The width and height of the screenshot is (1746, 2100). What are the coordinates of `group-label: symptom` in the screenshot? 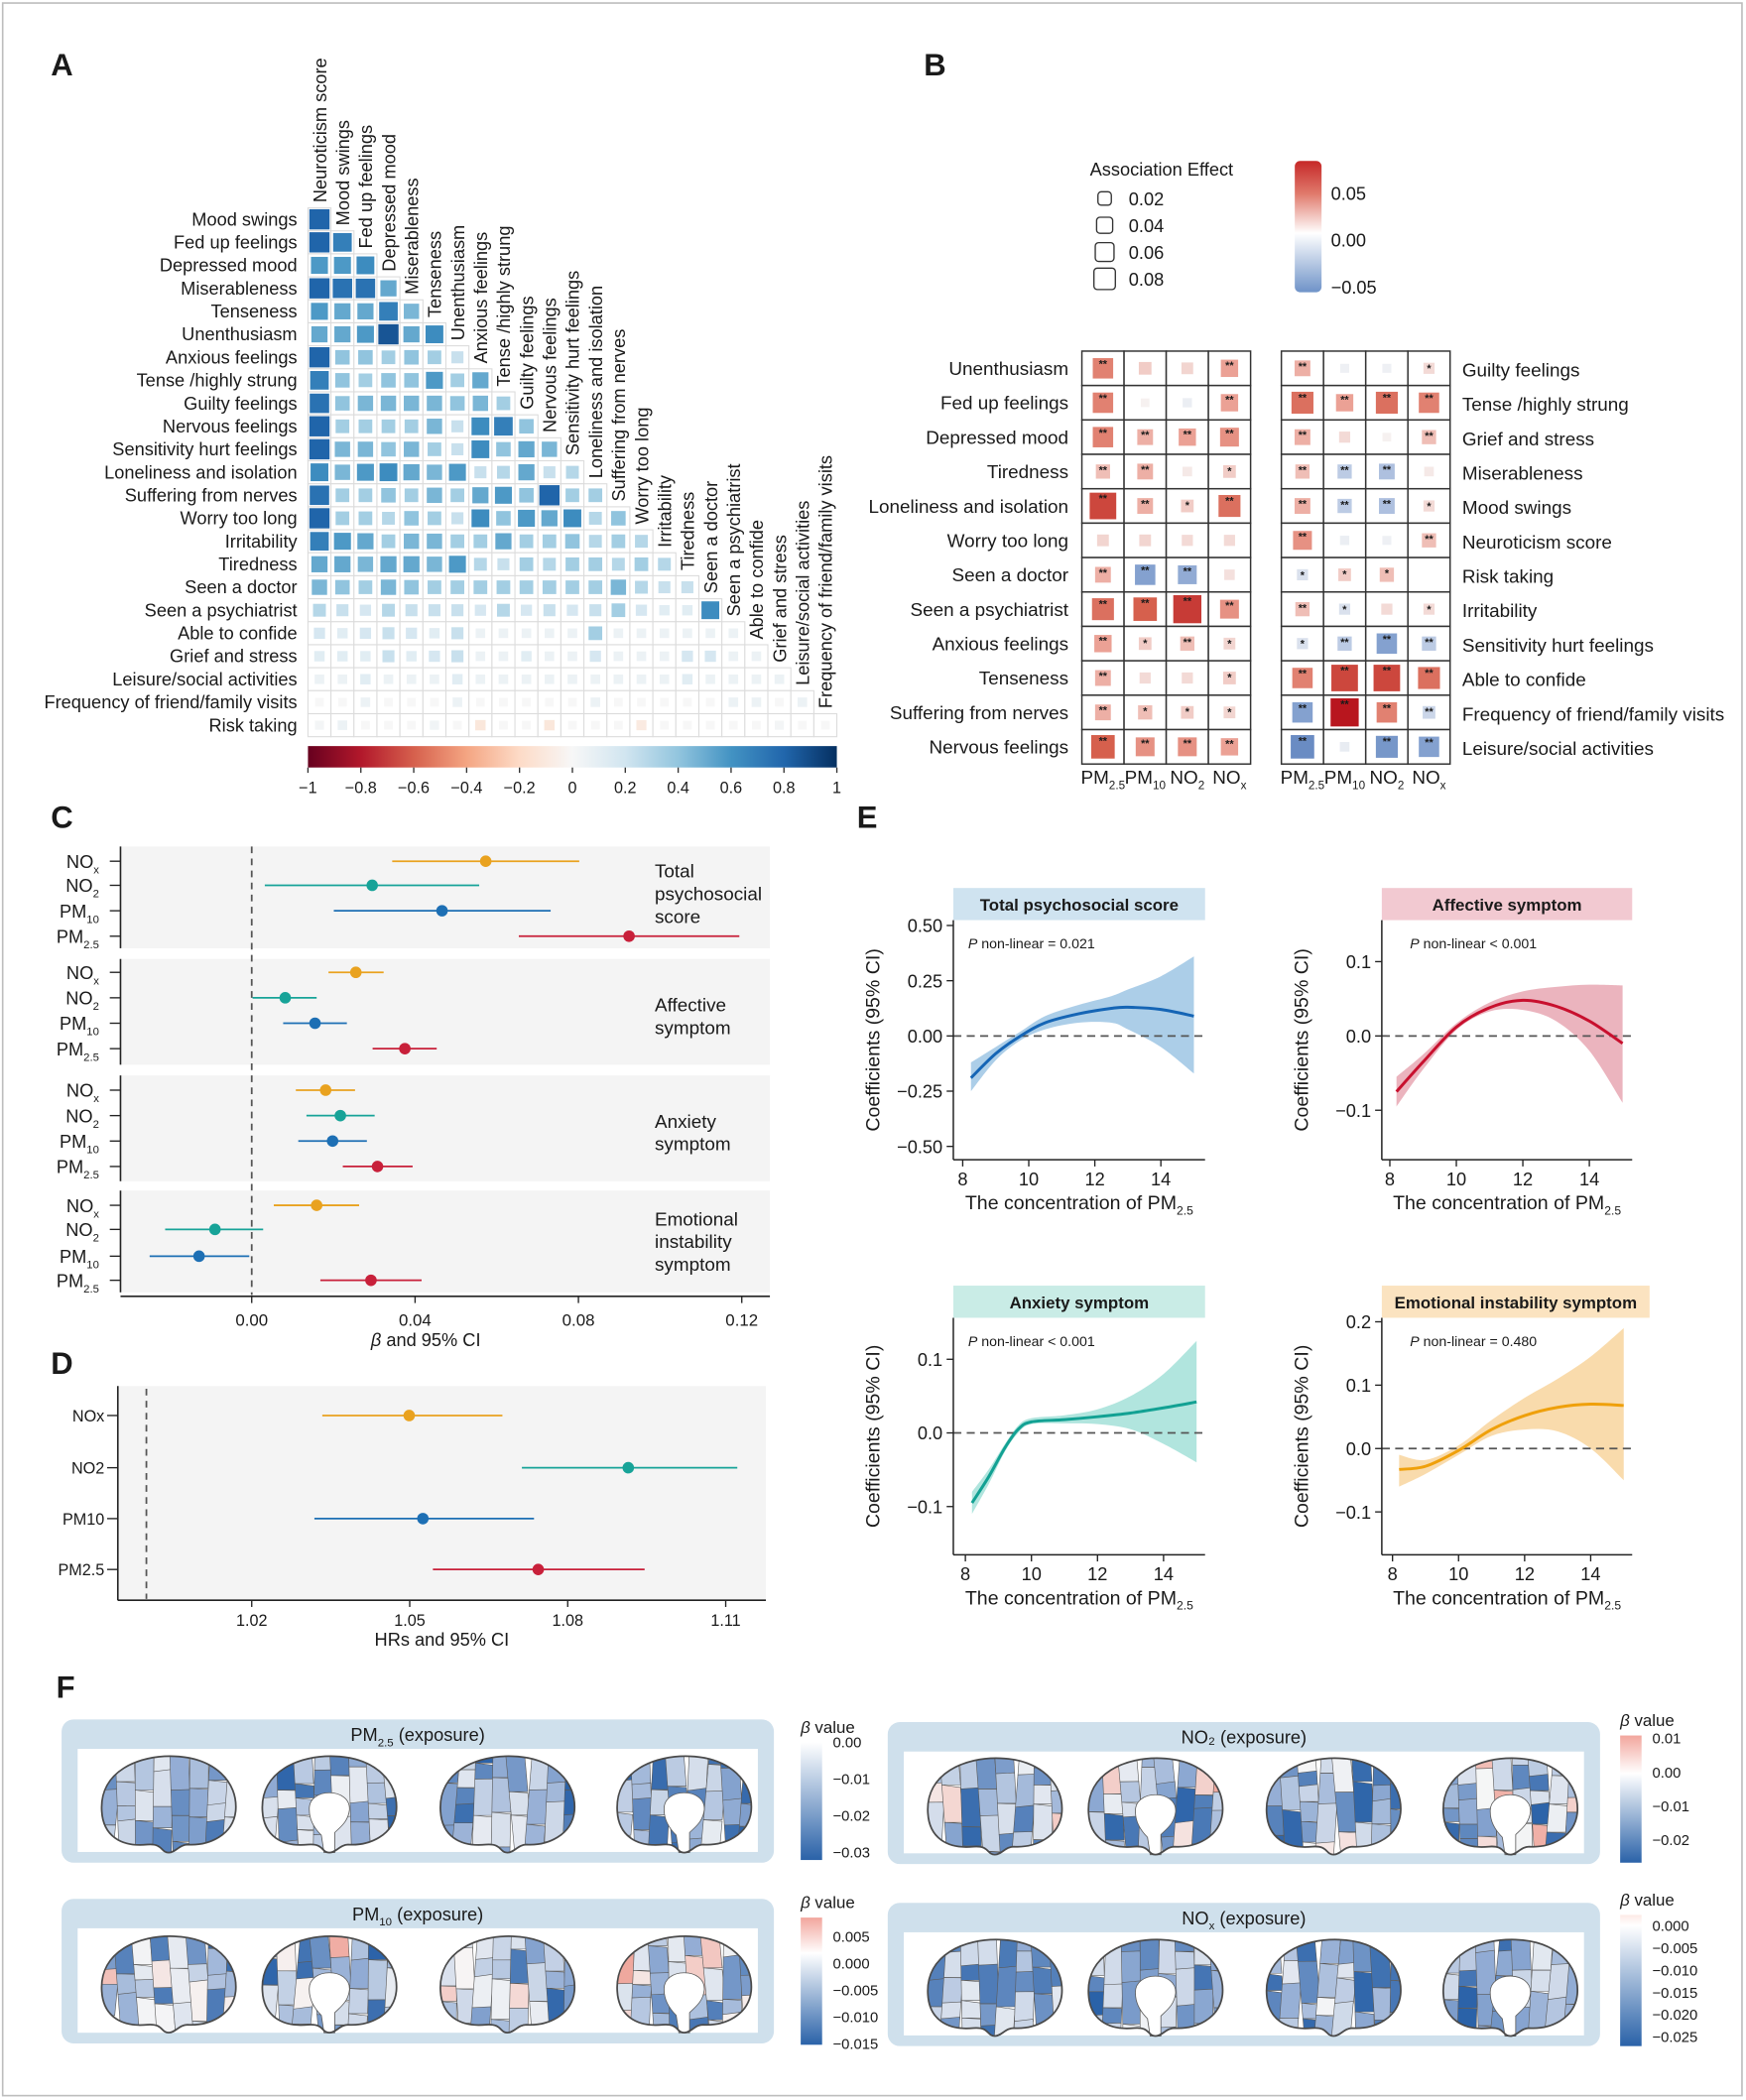 It's located at (693, 1145).